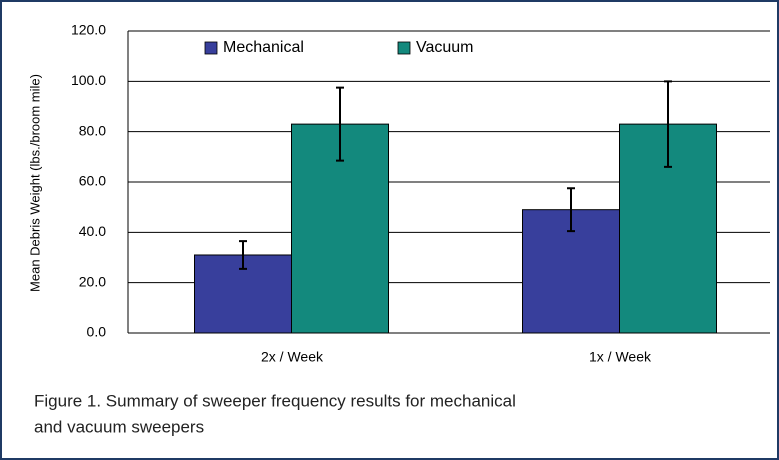  I want to click on y-tick-label: 120.0, so click(88, 30).